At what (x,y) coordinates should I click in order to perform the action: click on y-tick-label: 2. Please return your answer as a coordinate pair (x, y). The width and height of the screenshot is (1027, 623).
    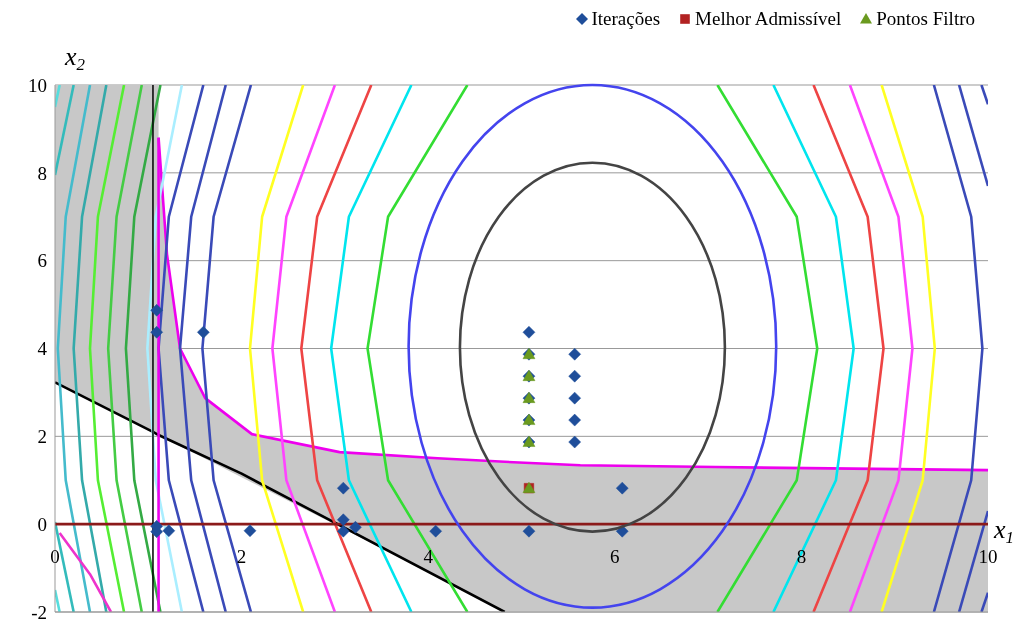
    Looking at the image, I should click on (42, 437).